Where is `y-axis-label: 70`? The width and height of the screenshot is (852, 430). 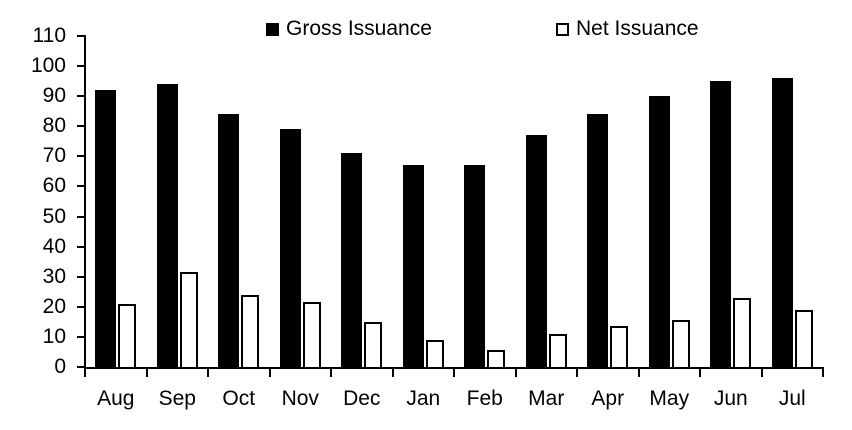
y-axis-label: 70 is located at coordinates (54, 156).